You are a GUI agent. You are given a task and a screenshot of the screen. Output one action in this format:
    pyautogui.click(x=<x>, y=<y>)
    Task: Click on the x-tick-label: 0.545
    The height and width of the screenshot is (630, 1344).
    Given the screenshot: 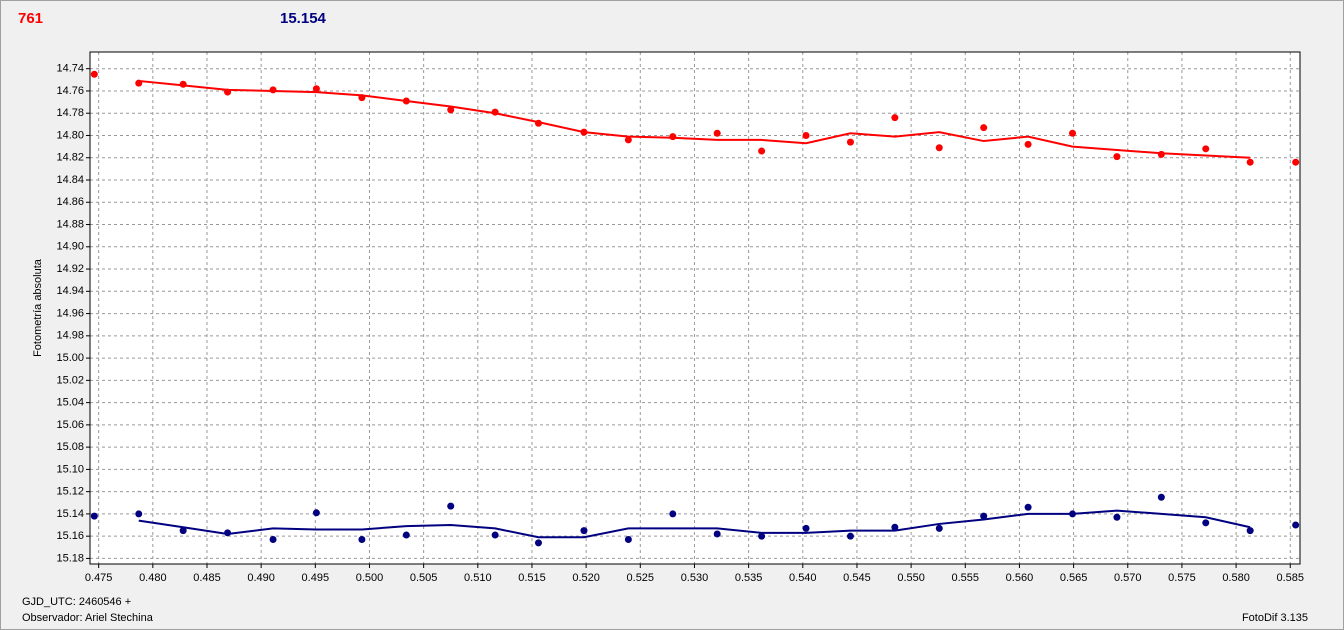 What is the action you would take?
    pyautogui.click(x=857, y=578)
    